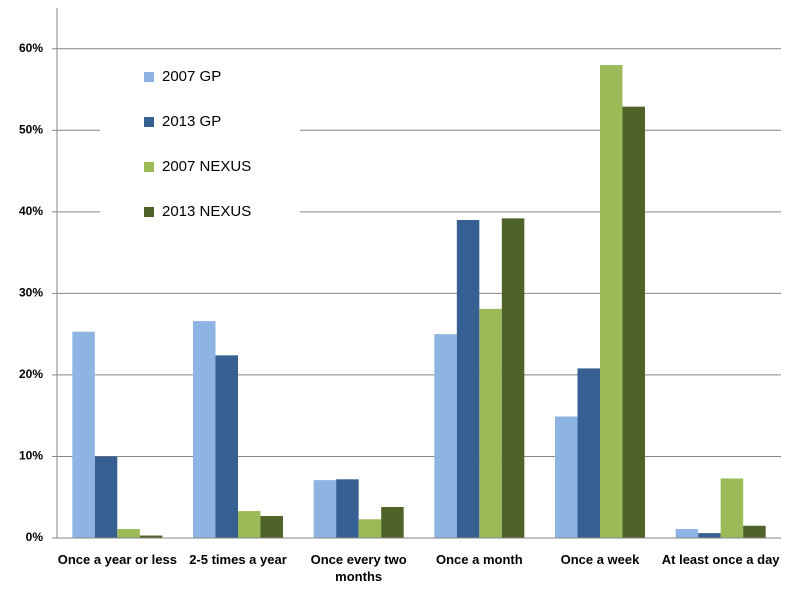  Describe the element at coordinates (31, 211) in the screenshot. I see `y-tick-label: 40%` at that location.